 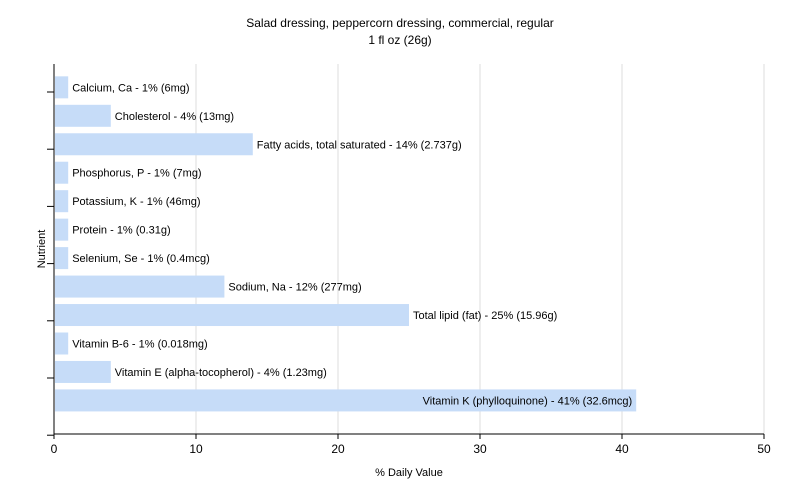 What do you see at coordinates (480, 449) in the screenshot?
I see `x-tick-label: 30` at bounding box center [480, 449].